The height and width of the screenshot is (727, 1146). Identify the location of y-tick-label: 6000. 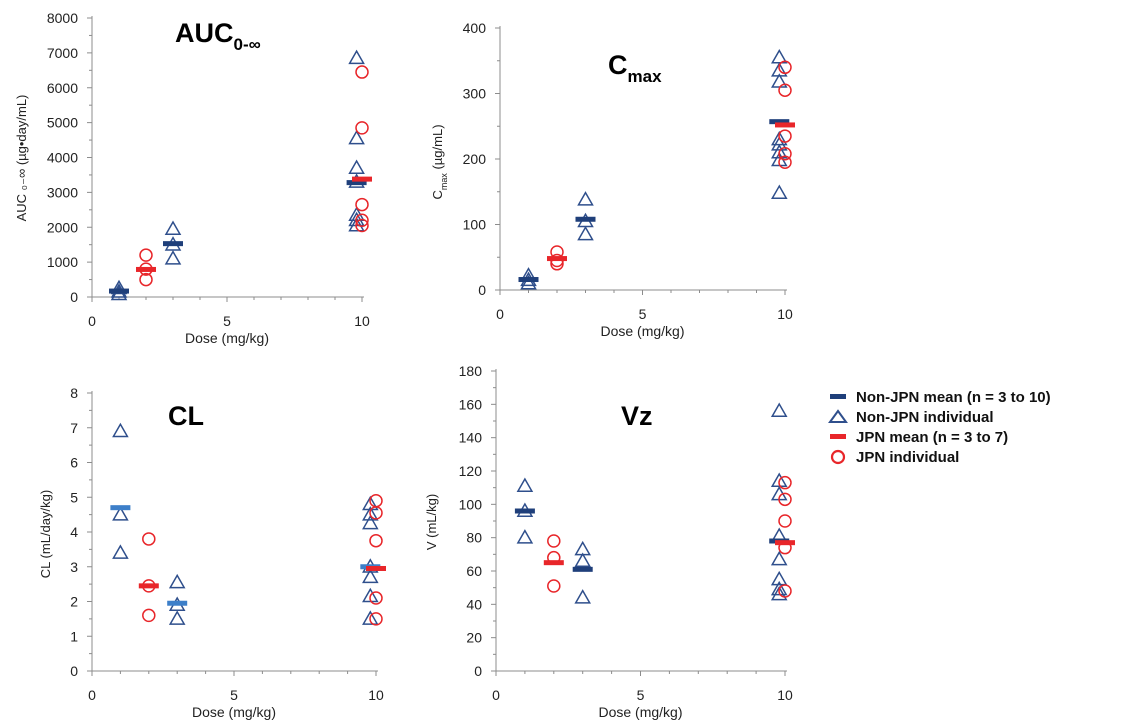
(62, 88).